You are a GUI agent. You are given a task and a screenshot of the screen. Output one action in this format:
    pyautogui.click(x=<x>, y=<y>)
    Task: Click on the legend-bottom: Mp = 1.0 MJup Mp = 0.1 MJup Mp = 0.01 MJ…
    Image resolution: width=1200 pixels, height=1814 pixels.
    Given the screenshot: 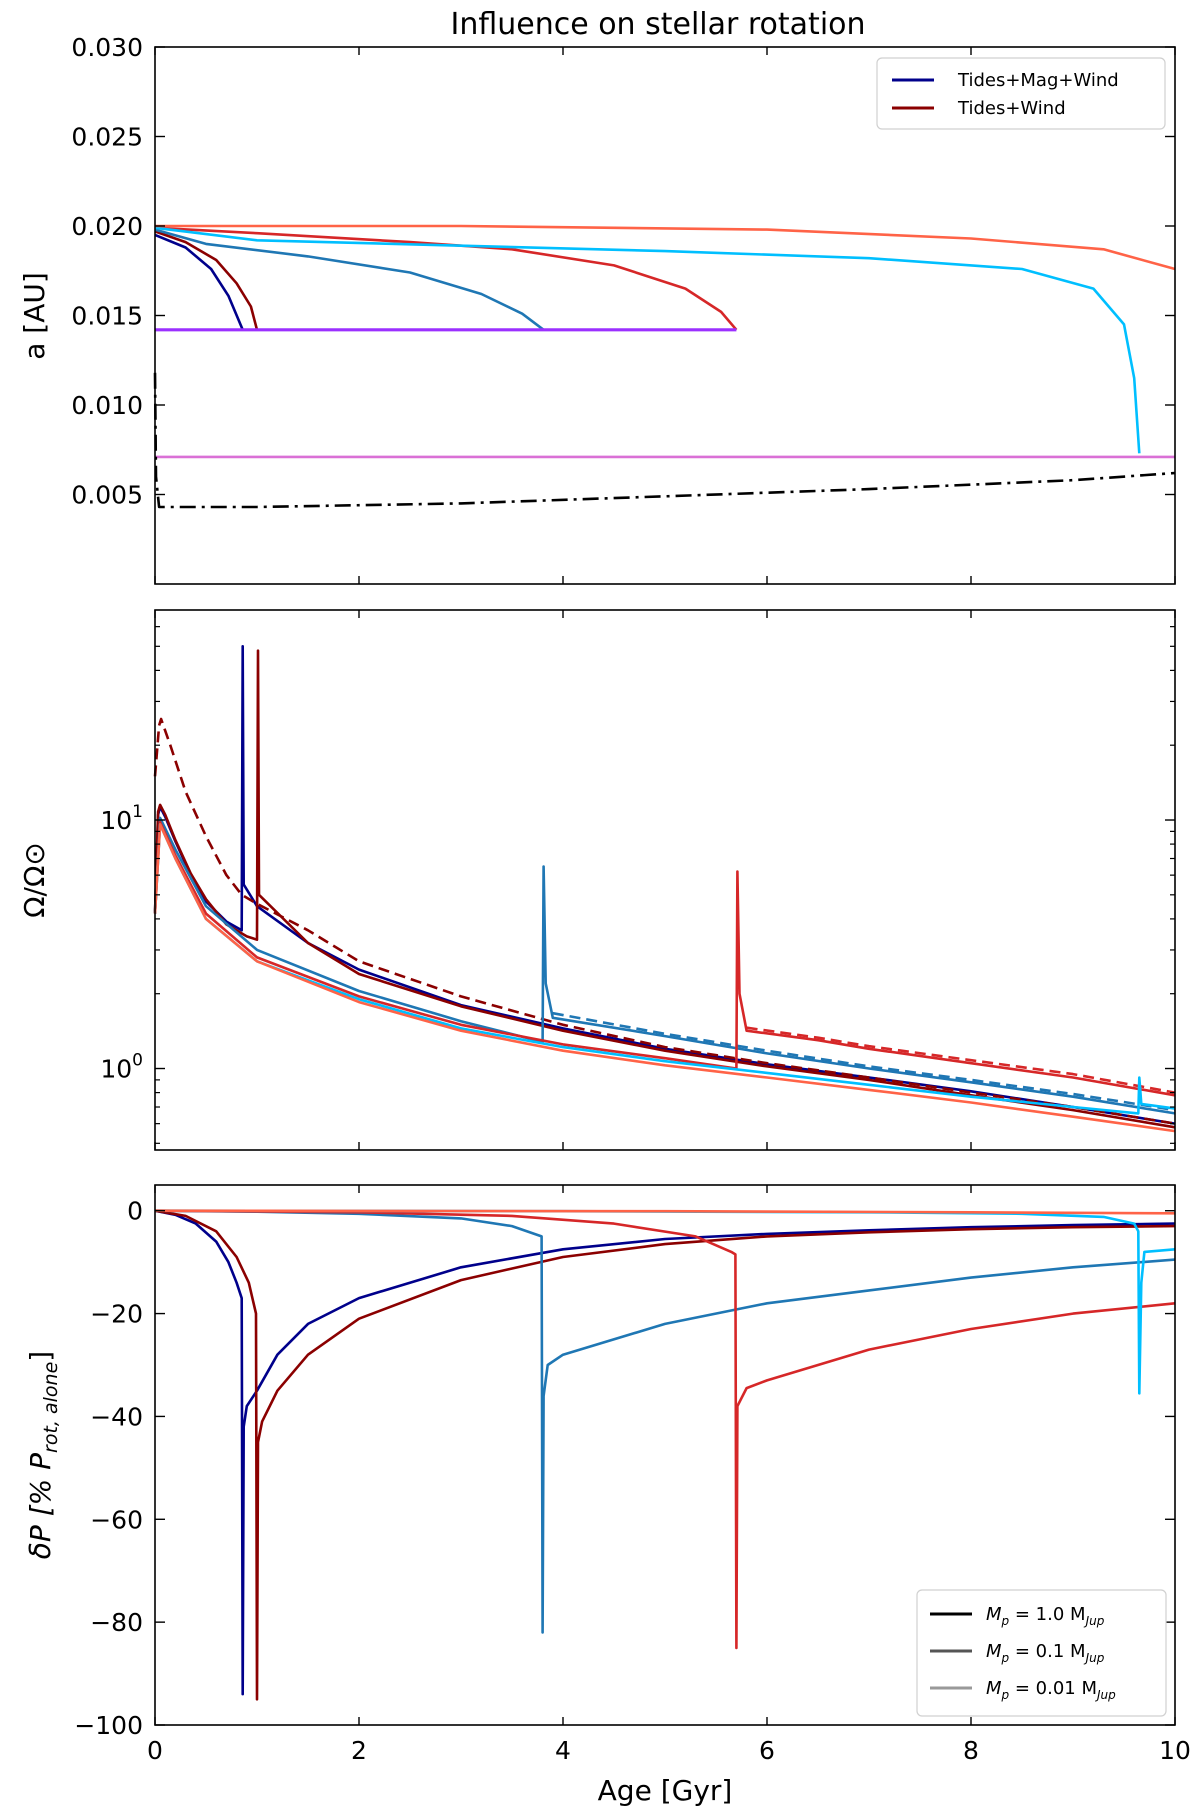 What is the action you would take?
    pyautogui.click(x=1041, y=1653)
    